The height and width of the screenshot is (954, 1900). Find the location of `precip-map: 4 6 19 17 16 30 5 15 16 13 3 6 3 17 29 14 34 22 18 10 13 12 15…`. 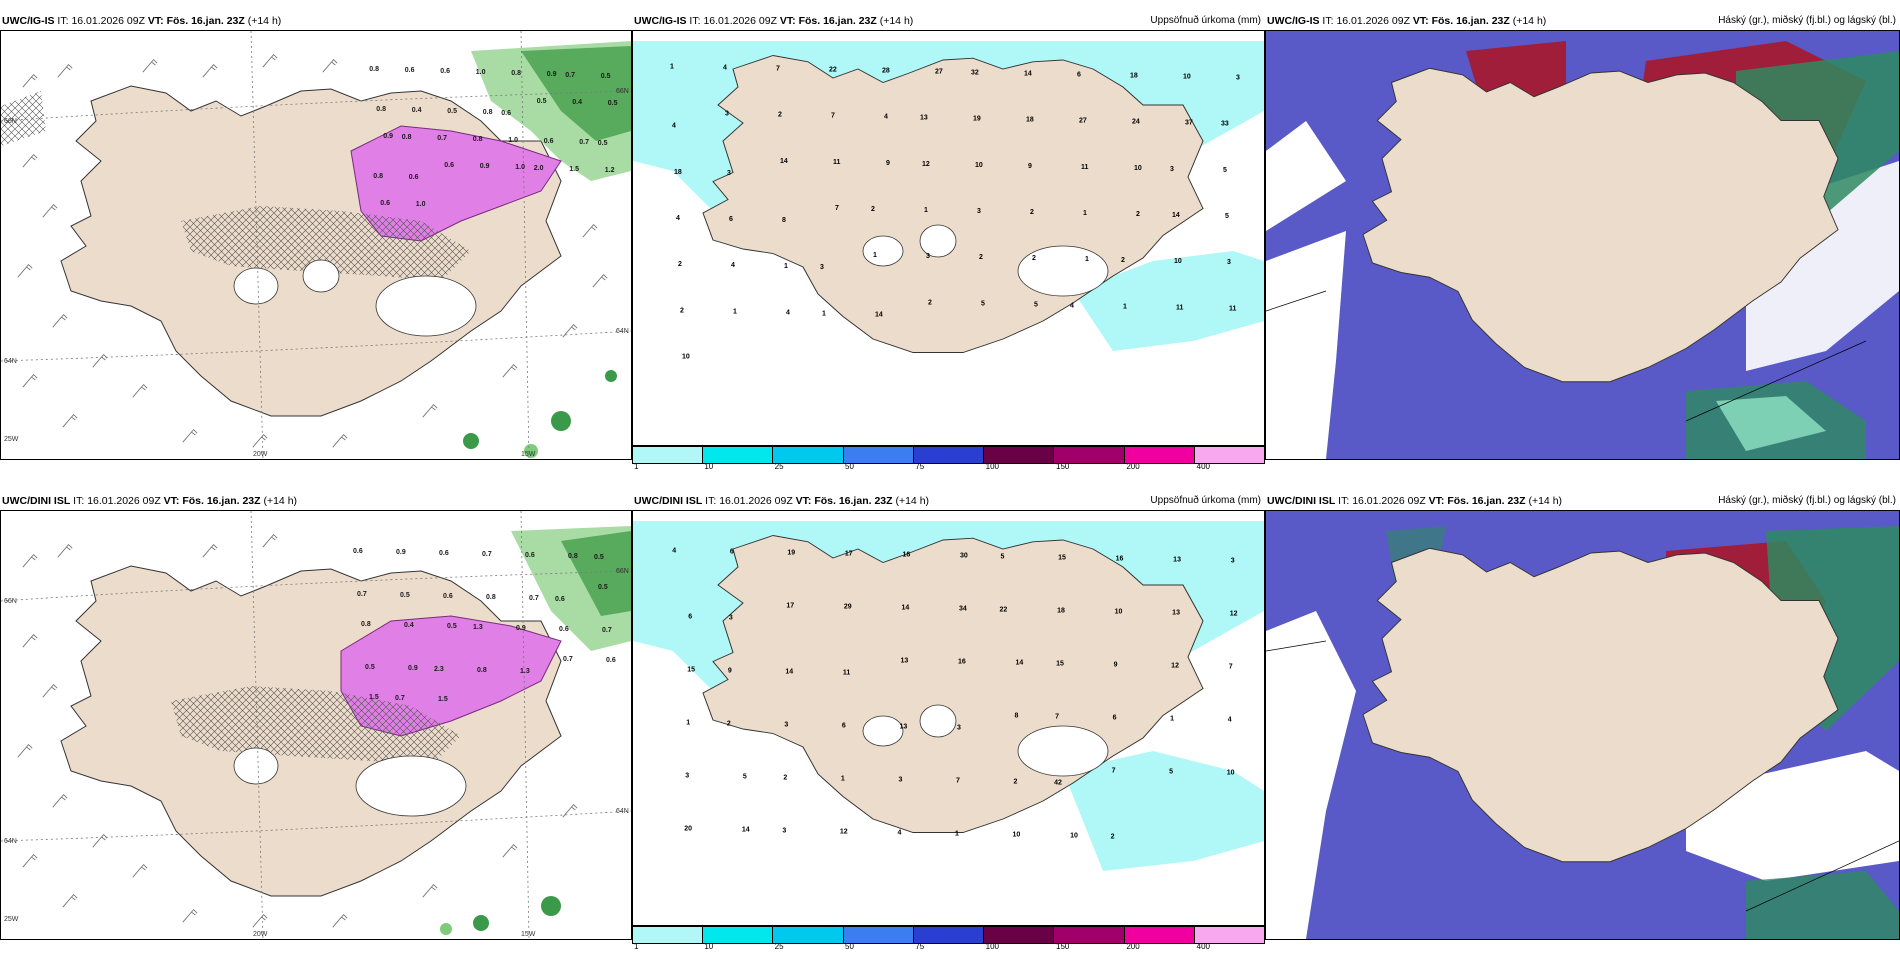

precip-map: 4 6 19 17 16 30 5 15 16 13 3 6 3 17 29 14 34 22 18 10 13 12 15… is located at coordinates (948, 718).